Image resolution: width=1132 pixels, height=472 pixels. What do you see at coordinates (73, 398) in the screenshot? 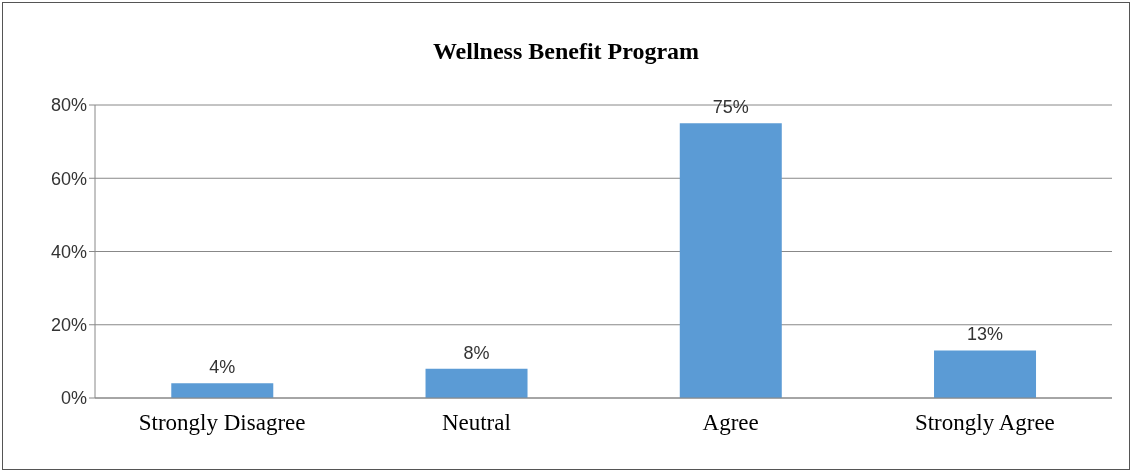
I see `y-tick-label: 0%` at bounding box center [73, 398].